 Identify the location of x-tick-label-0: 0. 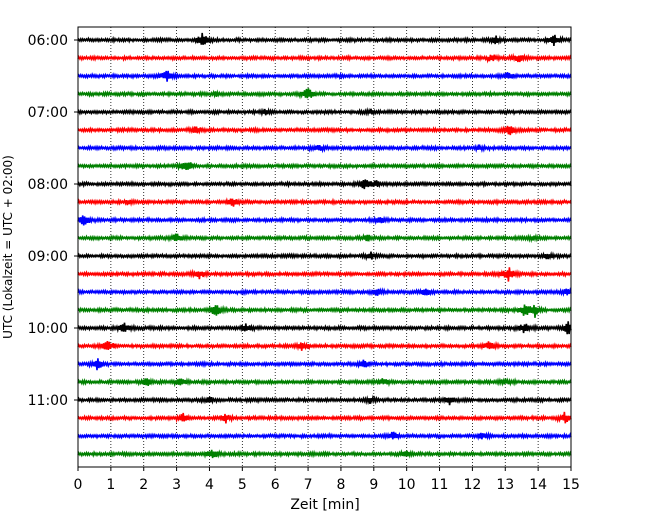
(78, 485).